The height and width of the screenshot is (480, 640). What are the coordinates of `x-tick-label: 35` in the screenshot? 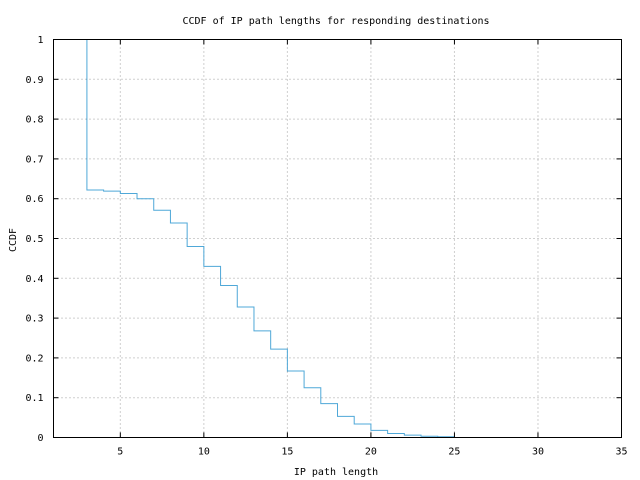 It's located at (621, 452).